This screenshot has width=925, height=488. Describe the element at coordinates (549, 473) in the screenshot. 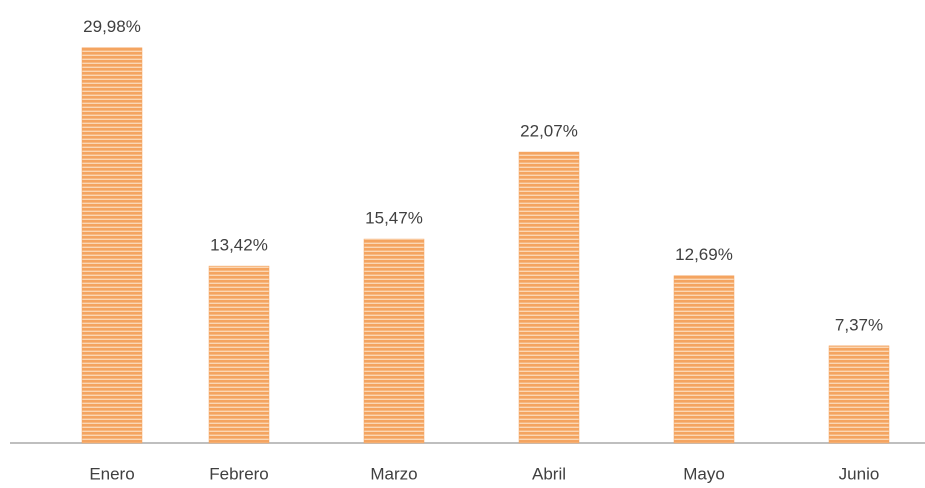

I see `x-tick-label: Abril` at that location.